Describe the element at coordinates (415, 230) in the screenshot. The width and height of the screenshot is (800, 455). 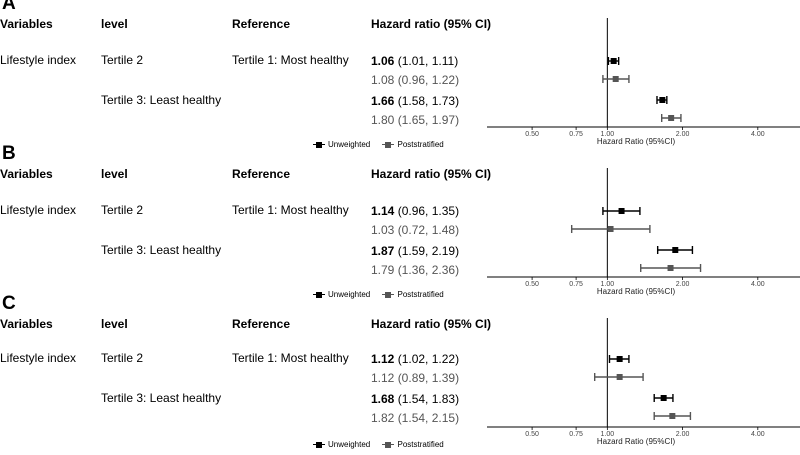
I see `hr-poststratified-text: 1.03 (0.72, 1.48)` at that location.